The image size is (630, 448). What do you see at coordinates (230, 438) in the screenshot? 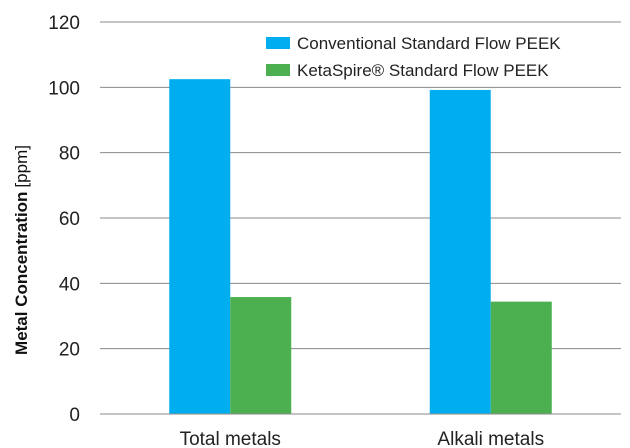
I see `x-tick-label: Total metals` at bounding box center [230, 438].